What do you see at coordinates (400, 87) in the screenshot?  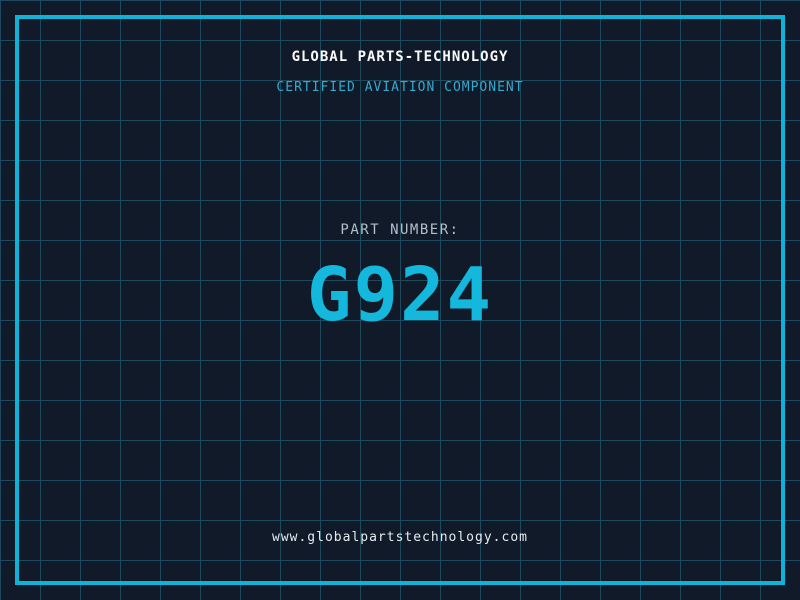 I see `certification-tagline: CERTIFIED AVIATION COMPONENT` at bounding box center [400, 87].